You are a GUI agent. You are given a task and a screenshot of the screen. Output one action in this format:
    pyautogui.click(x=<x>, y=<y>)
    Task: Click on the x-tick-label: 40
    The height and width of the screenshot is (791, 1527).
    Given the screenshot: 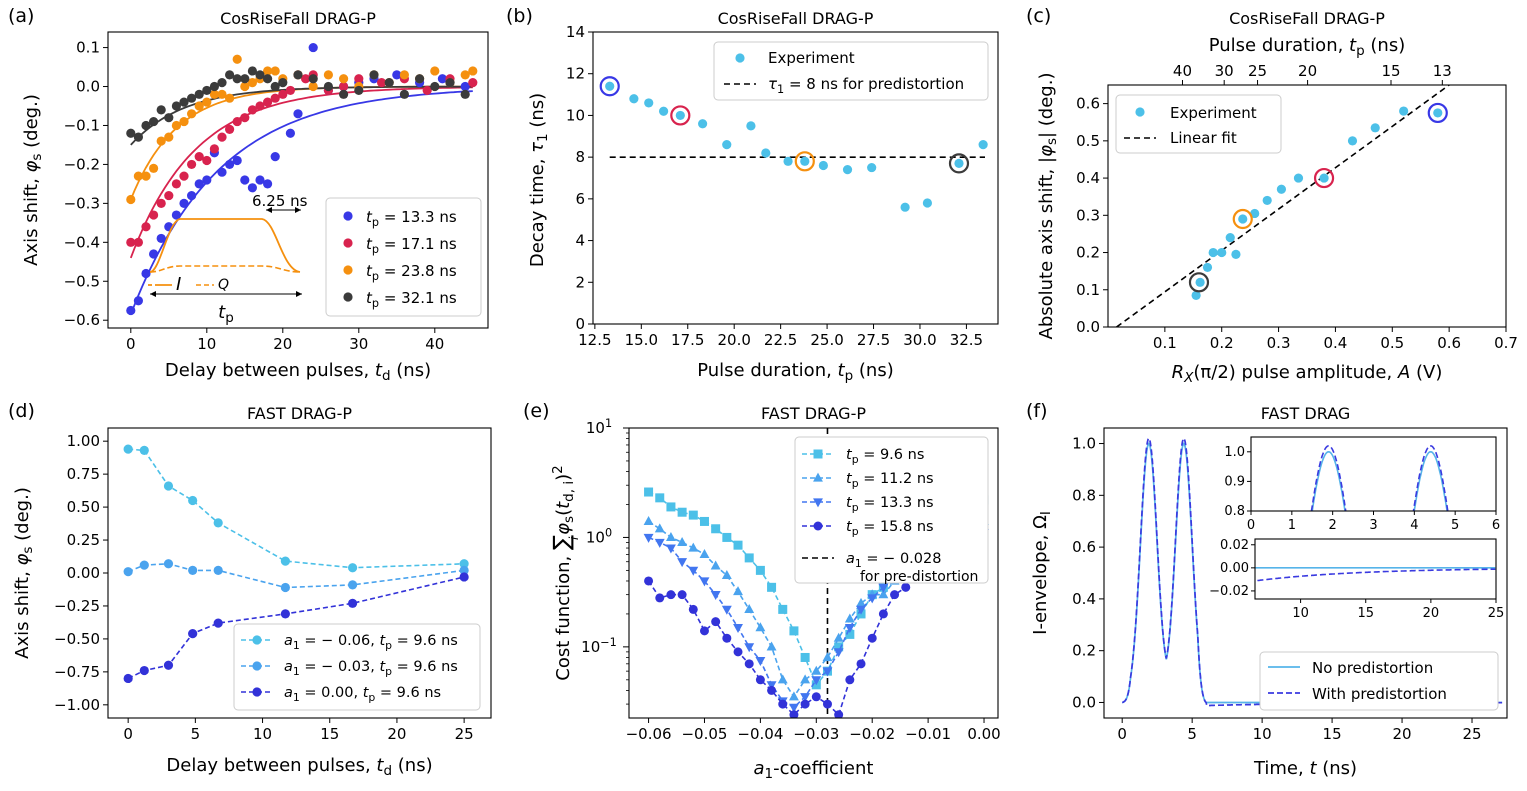 What is the action you would take?
    pyautogui.click(x=434, y=344)
    